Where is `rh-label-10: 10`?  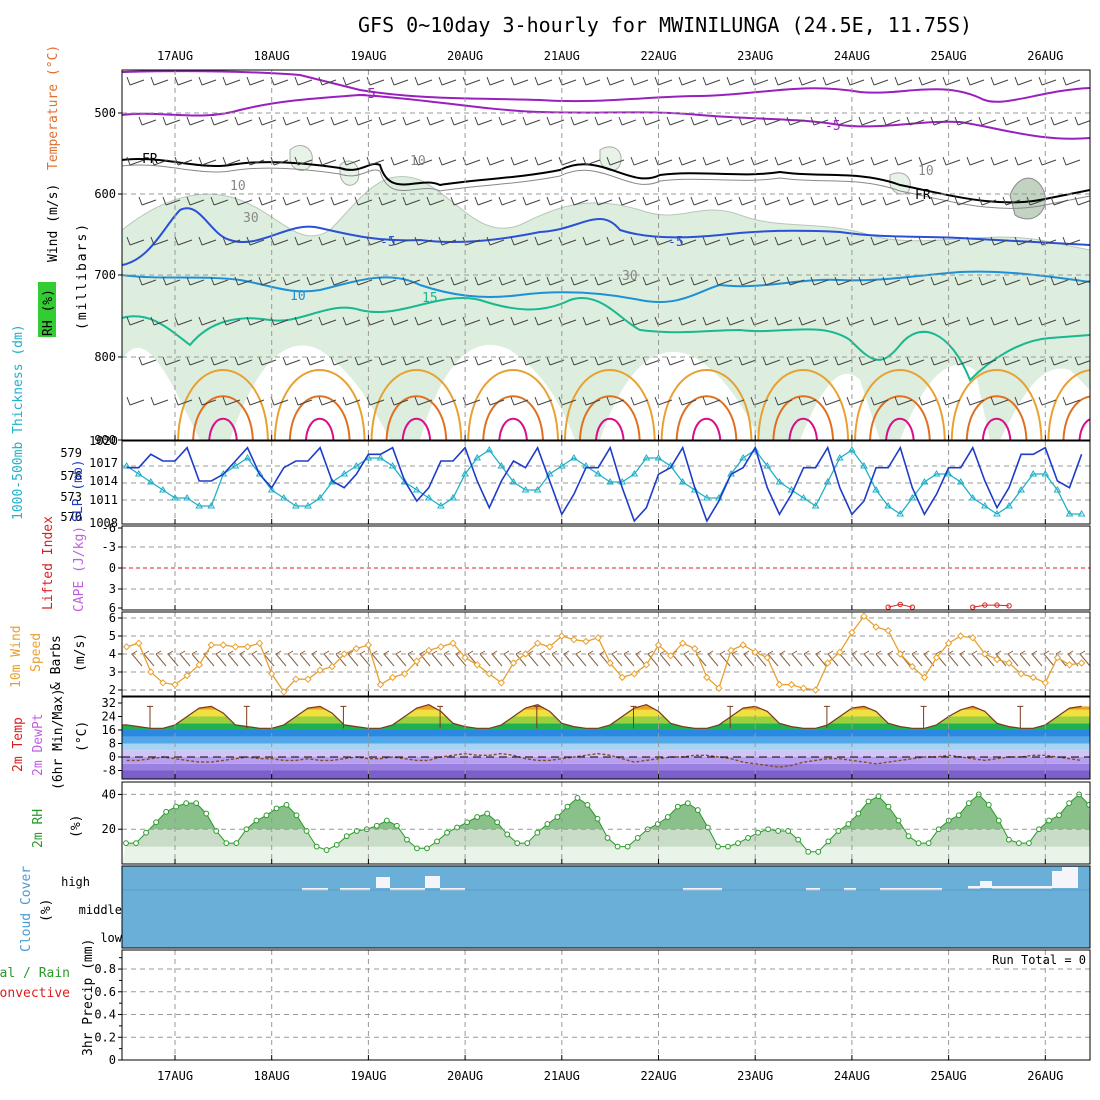
rh-label-10: 10 is located at coordinates (238, 186).